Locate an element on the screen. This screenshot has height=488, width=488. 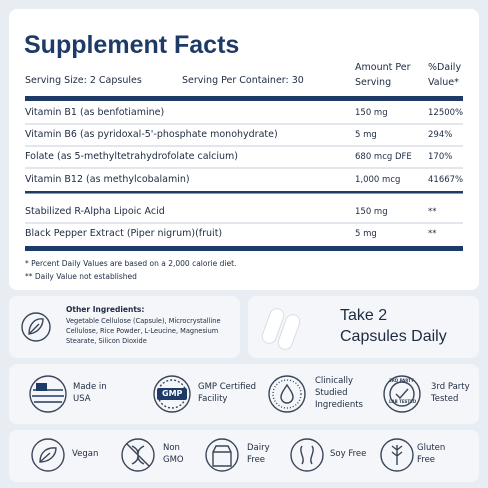
ingredients-title: Other Ingredients: is located at coordinates (105, 309).